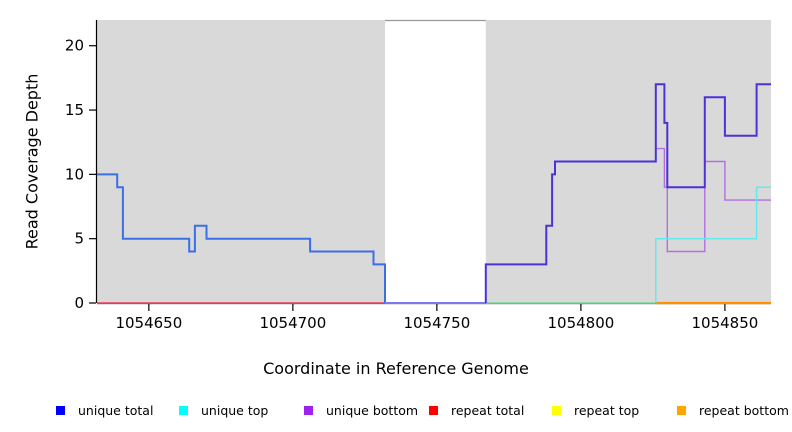 The width and height of the screenshot is (792, 432). What do you see at coordinates (396, 368) in the screenshot?
I see `x-axis-title: Coordinate in Reference Genome` at bounding box center [396, 368].